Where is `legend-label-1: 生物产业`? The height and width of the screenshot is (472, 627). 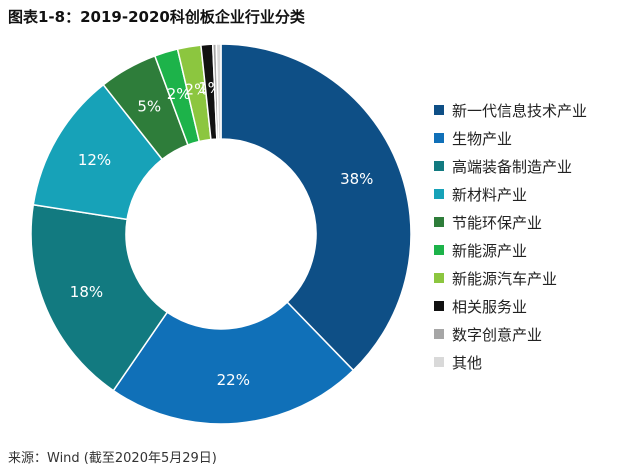
legend-label-1: 生物产业 is located at coordinates (482, 138).